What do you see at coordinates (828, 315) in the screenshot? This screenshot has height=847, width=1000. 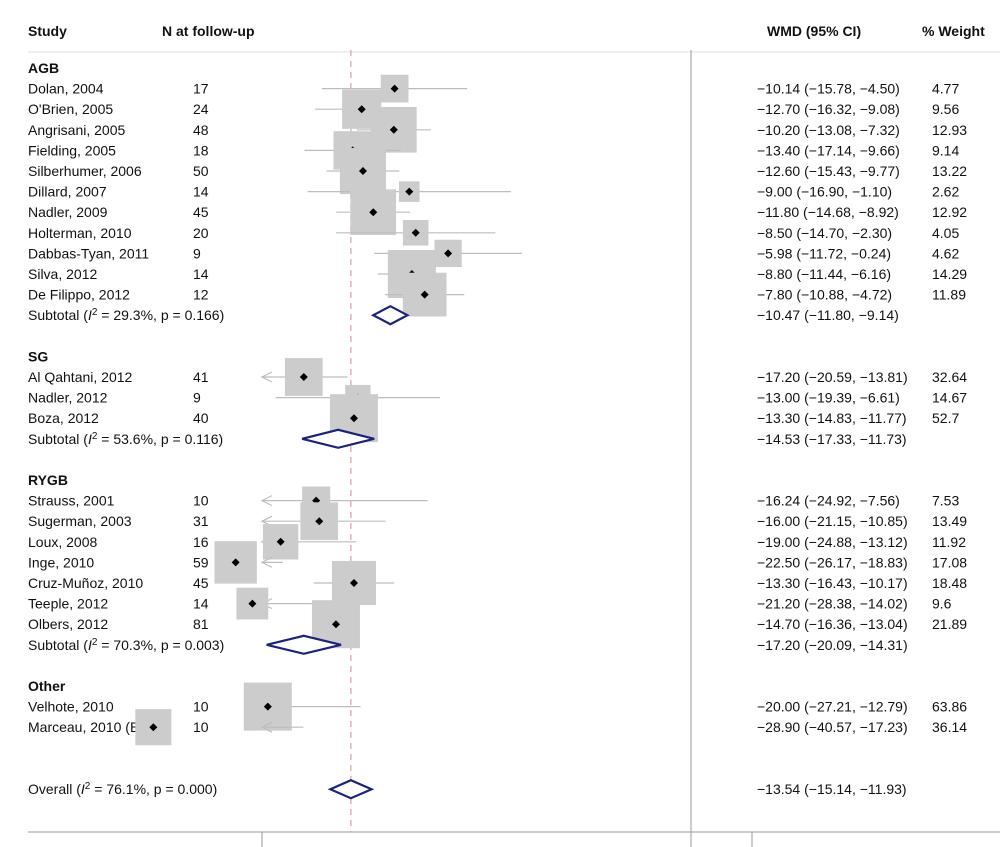 I see `subtotal-ci-text: −10.47 (−11.80, −9.14)` at bounding box center [828, 315].